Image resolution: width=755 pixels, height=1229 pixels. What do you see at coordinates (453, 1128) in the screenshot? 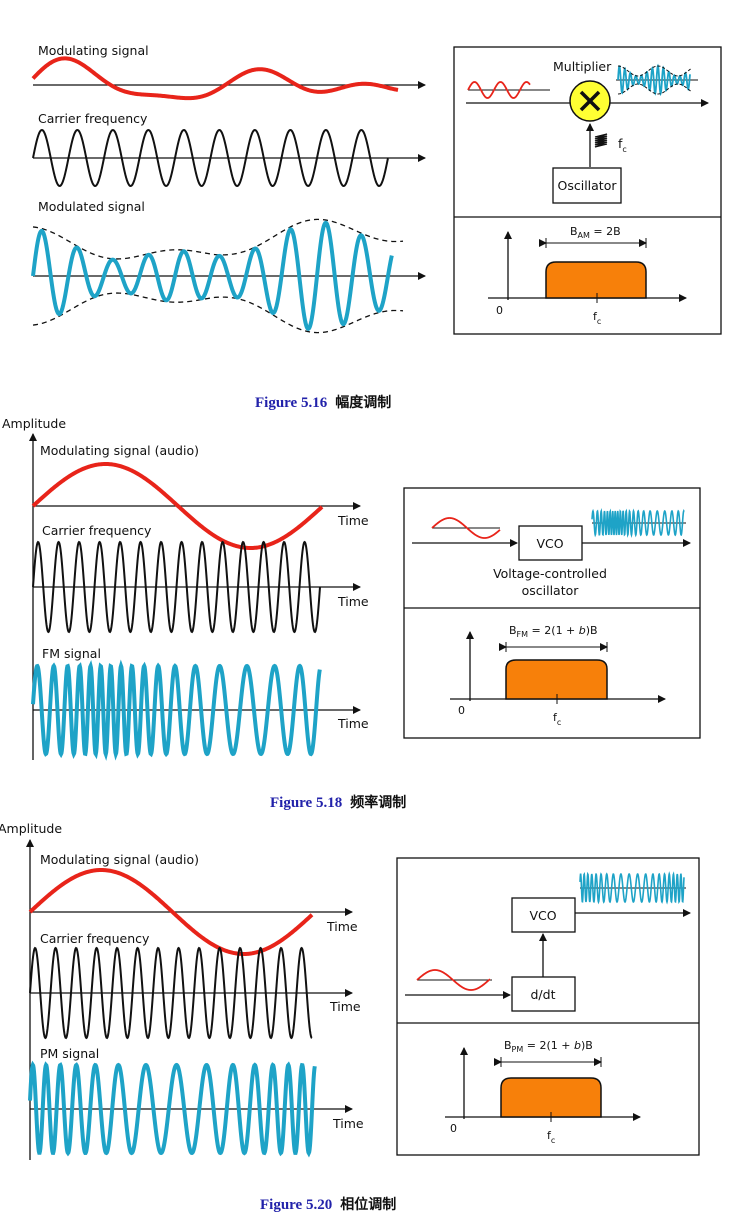
I see `pm-origin-label: 0` at bounding box center [453, 1128].